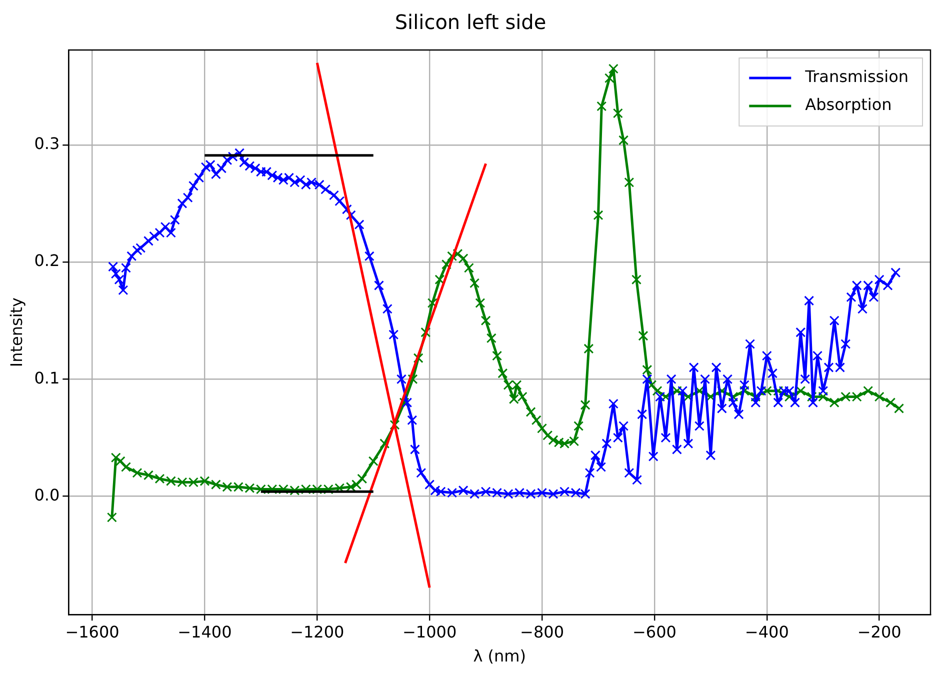  I want to click on x-tick-label: −400, so click(766, 632).